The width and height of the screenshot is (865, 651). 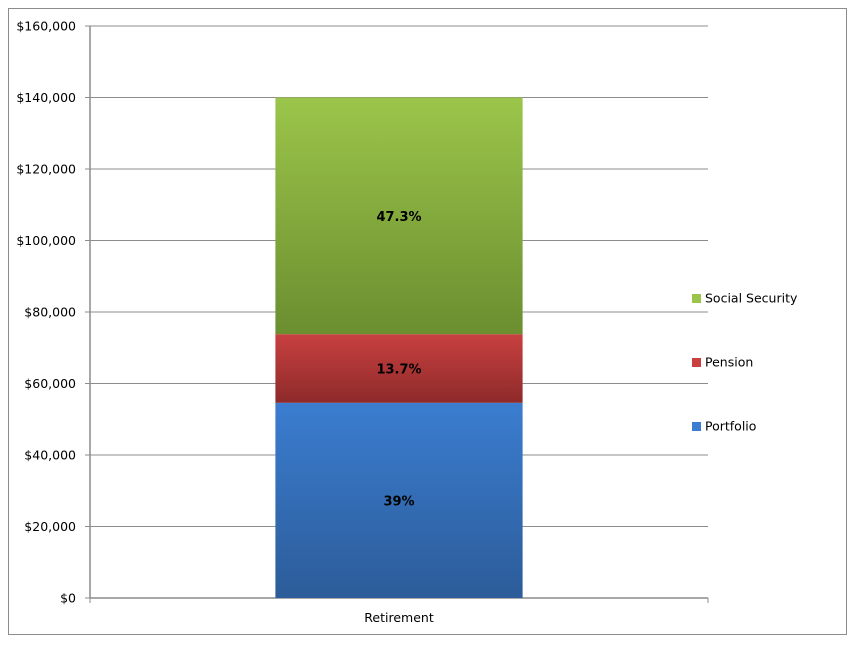 What do you see at coordinates (50, 455) in the screenshot?
I see `y-tick-label: $40,000` at bounding box center [50, 455].